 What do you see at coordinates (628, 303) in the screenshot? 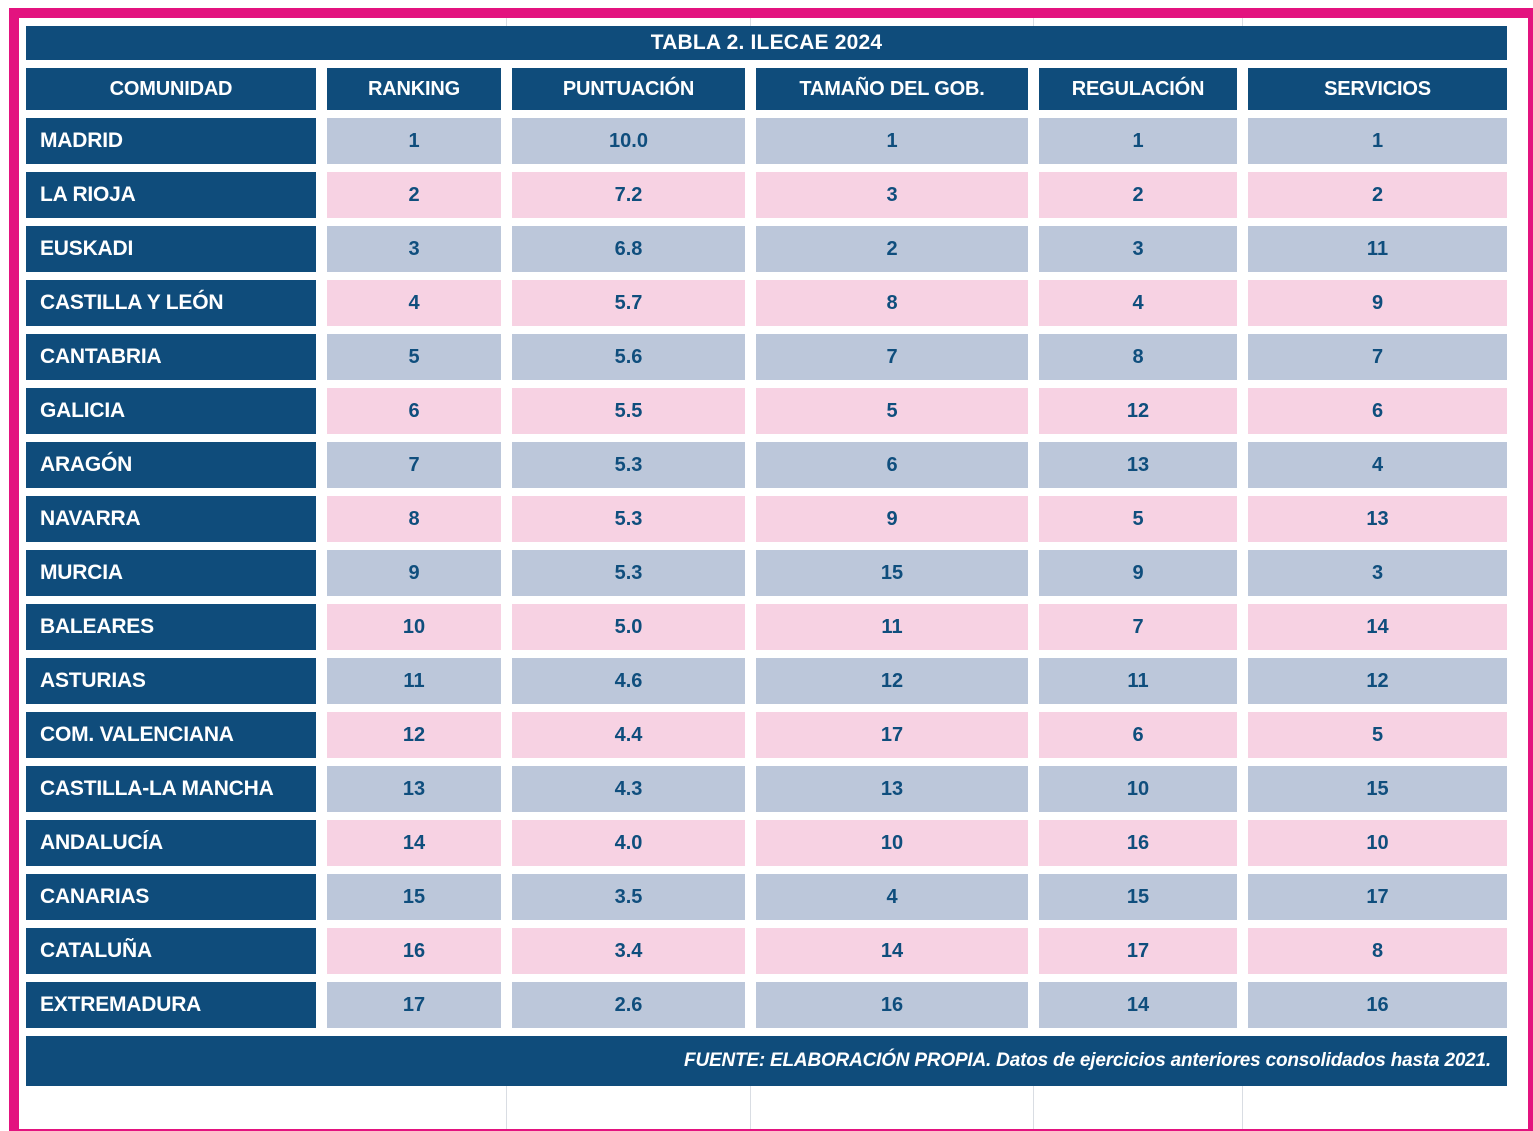
I see `cell-puntuacion: 5.7` at bounding box center [628, 303].